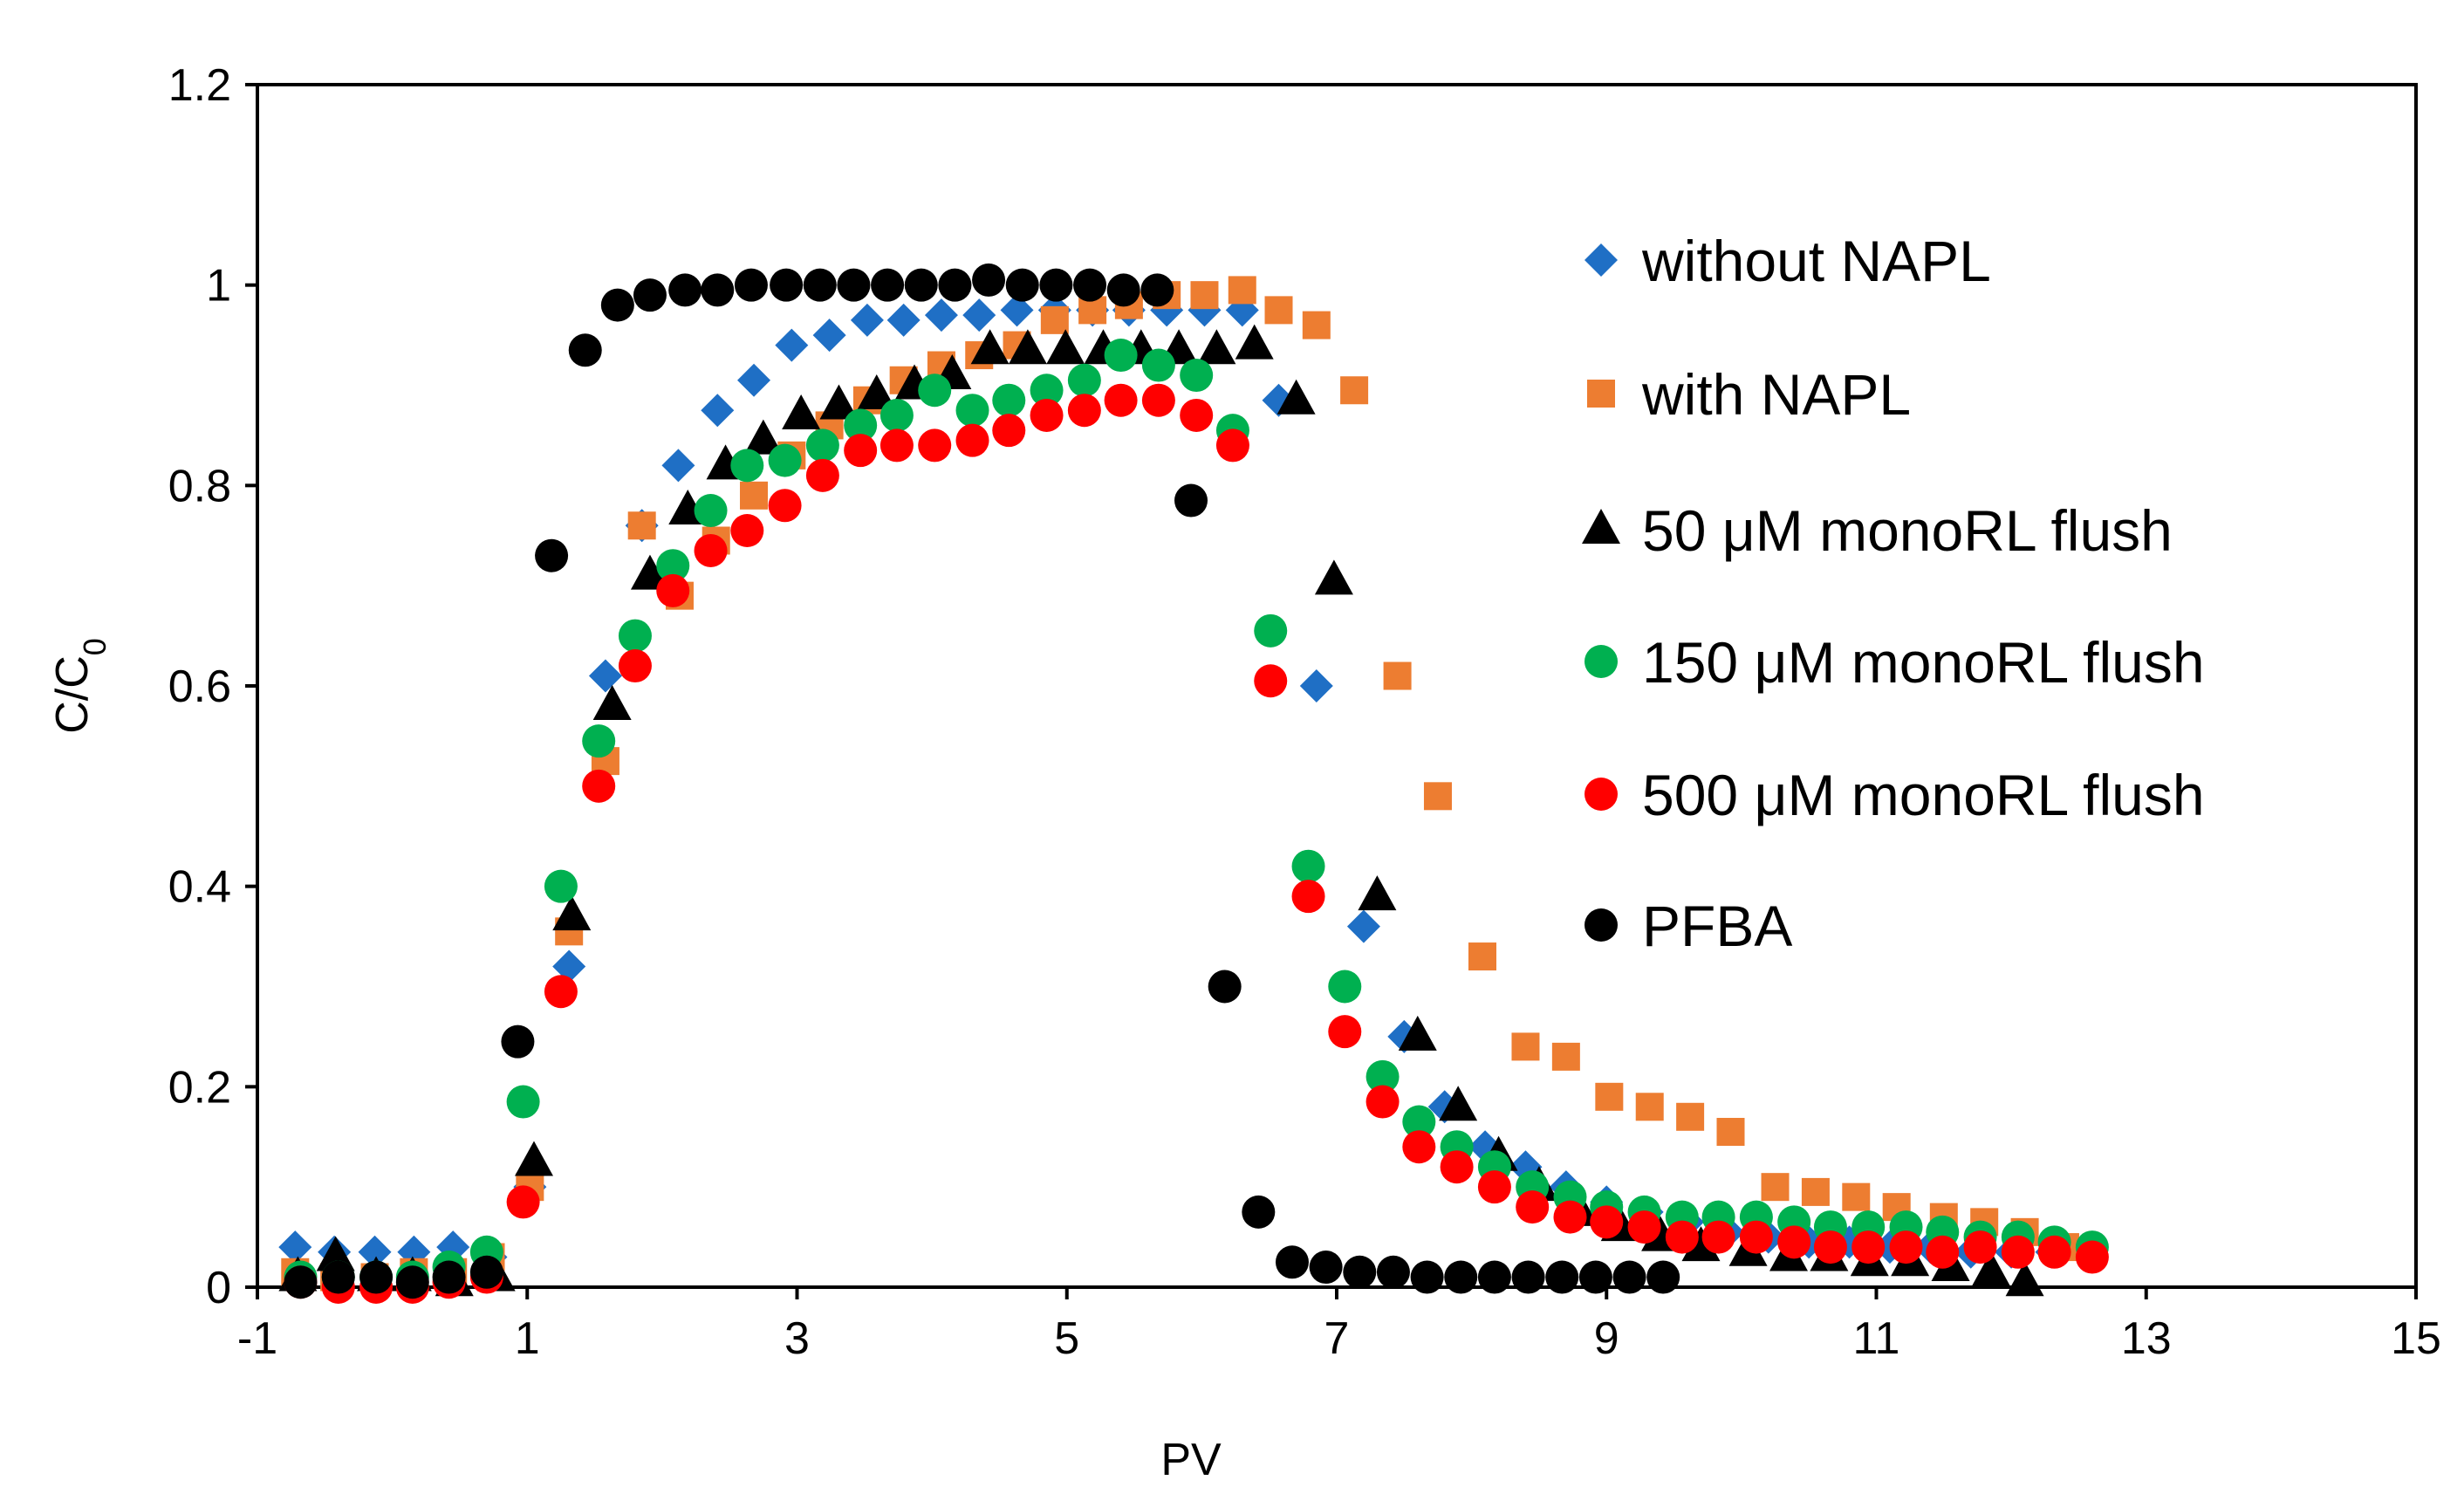  What do you see at coordinates (218, 1288) in the screenshot?
I see `y-tick-label: 0` at bounding box center [218, 1288].